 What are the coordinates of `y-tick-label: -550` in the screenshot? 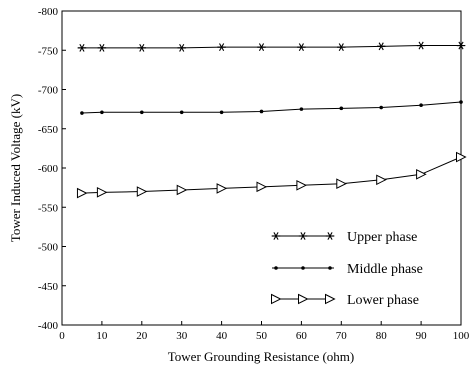 It's located at (48, 208).